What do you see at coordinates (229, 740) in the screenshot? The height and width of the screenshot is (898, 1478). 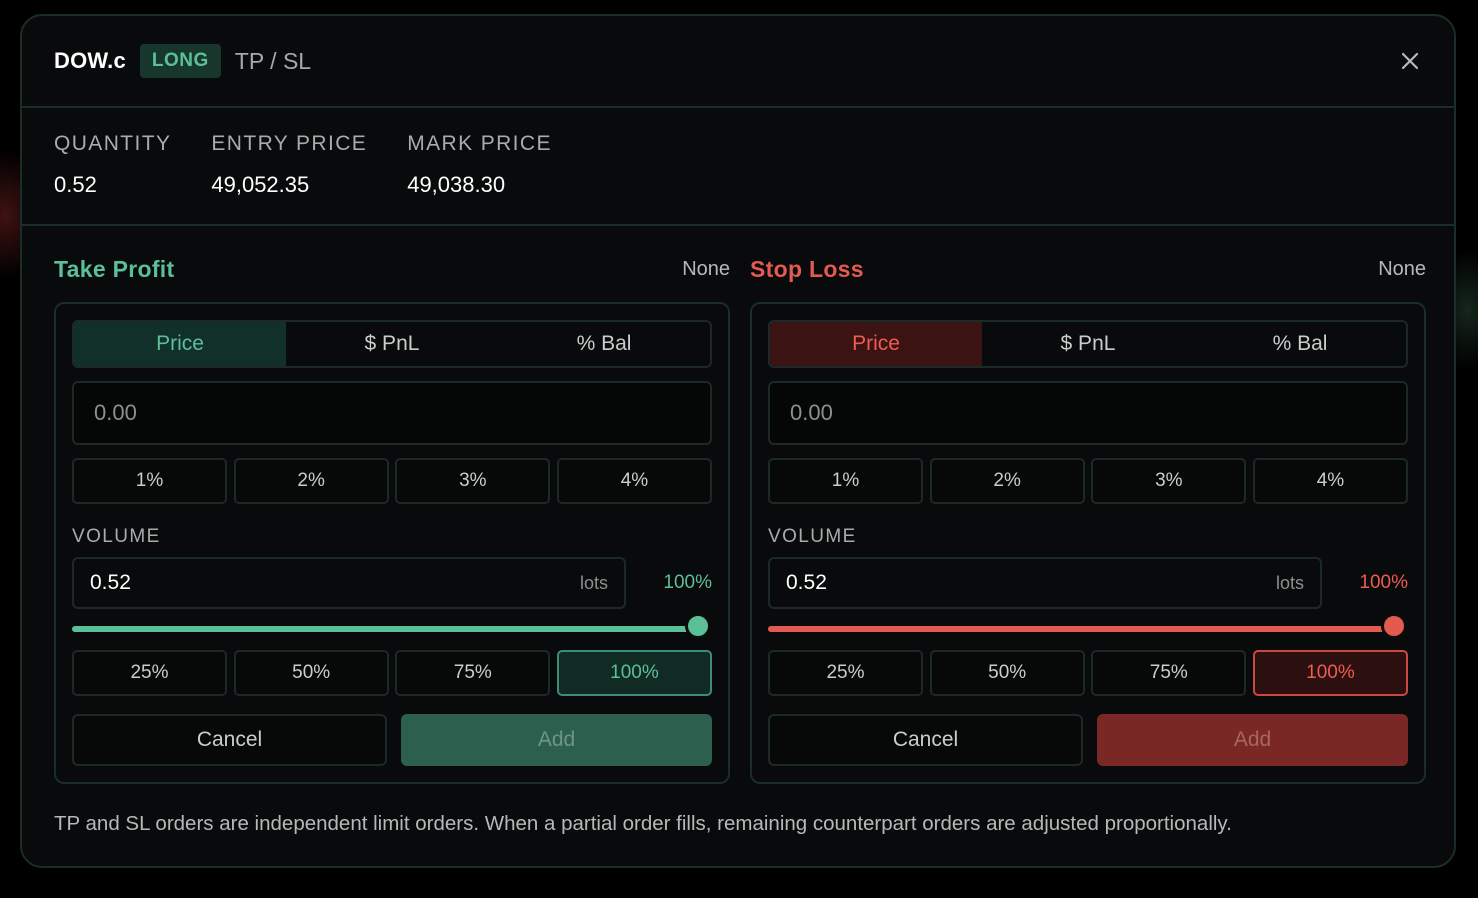 I see `take-profit-cancel-button: Cancel` at bounding box center [229, 740].